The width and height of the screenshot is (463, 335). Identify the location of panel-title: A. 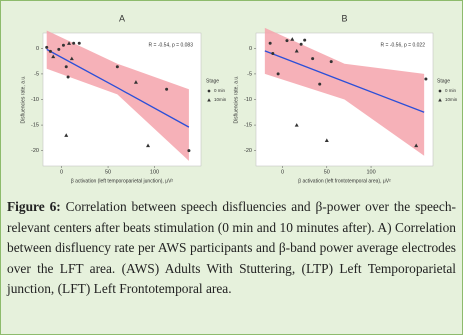
(122, 18).